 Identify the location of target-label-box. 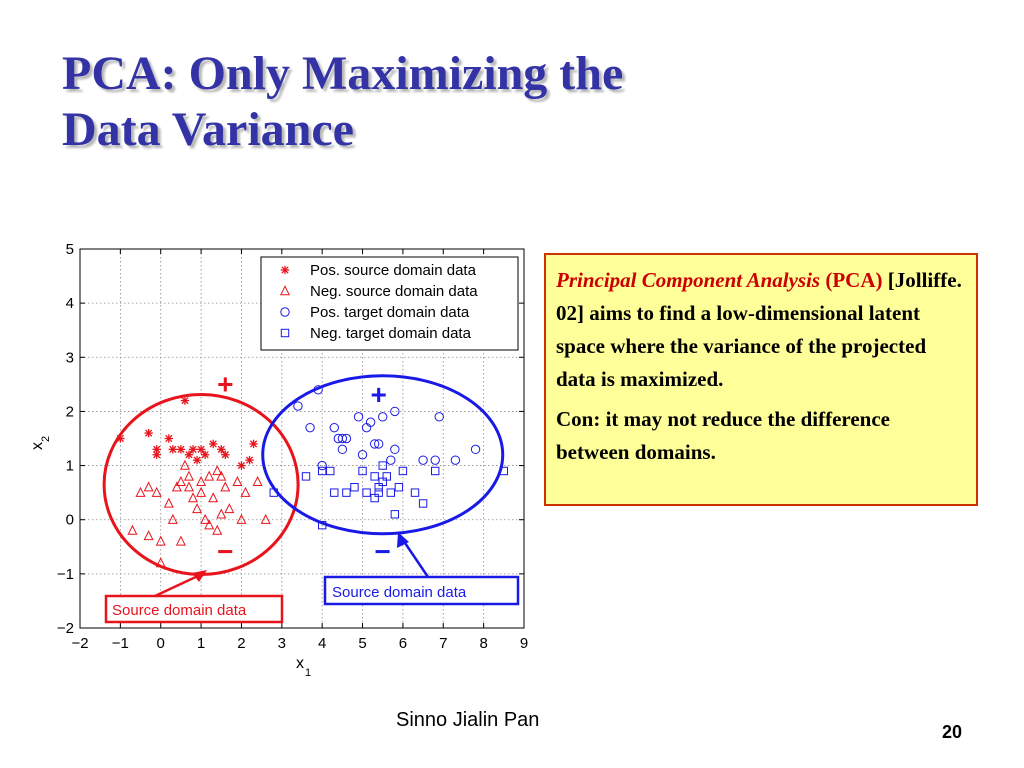
(421, 590).